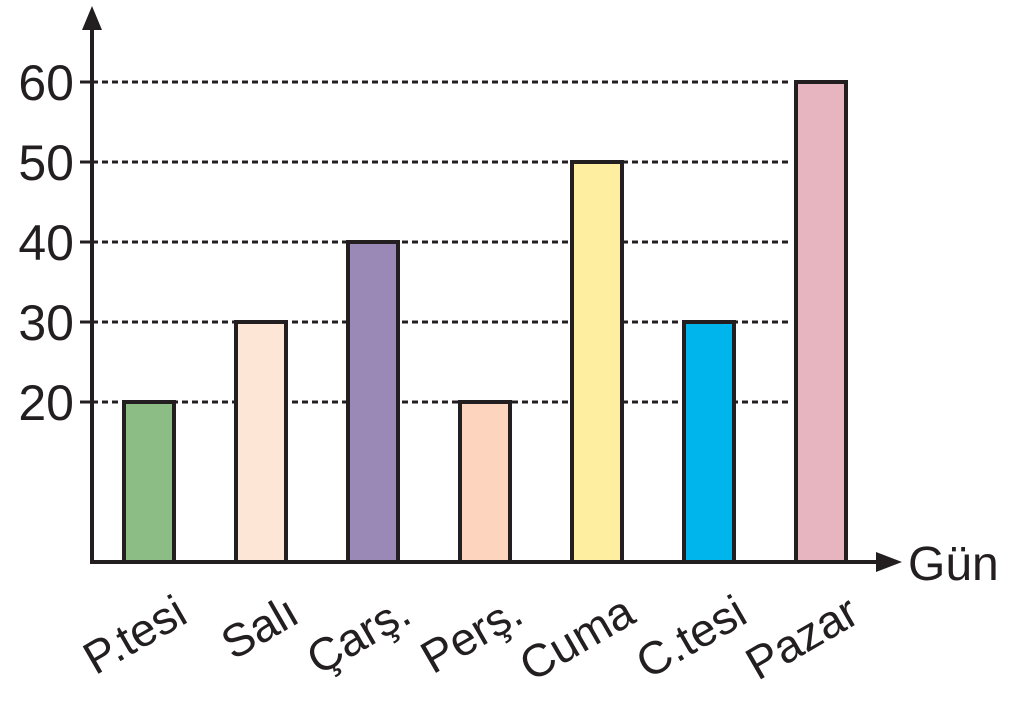 This screenshot has height=702, width=1023. What do you see at coordinates (802, 637) in the screenshot?
I see `x-tick-label: Pazar` at bounding box center [802, 637].